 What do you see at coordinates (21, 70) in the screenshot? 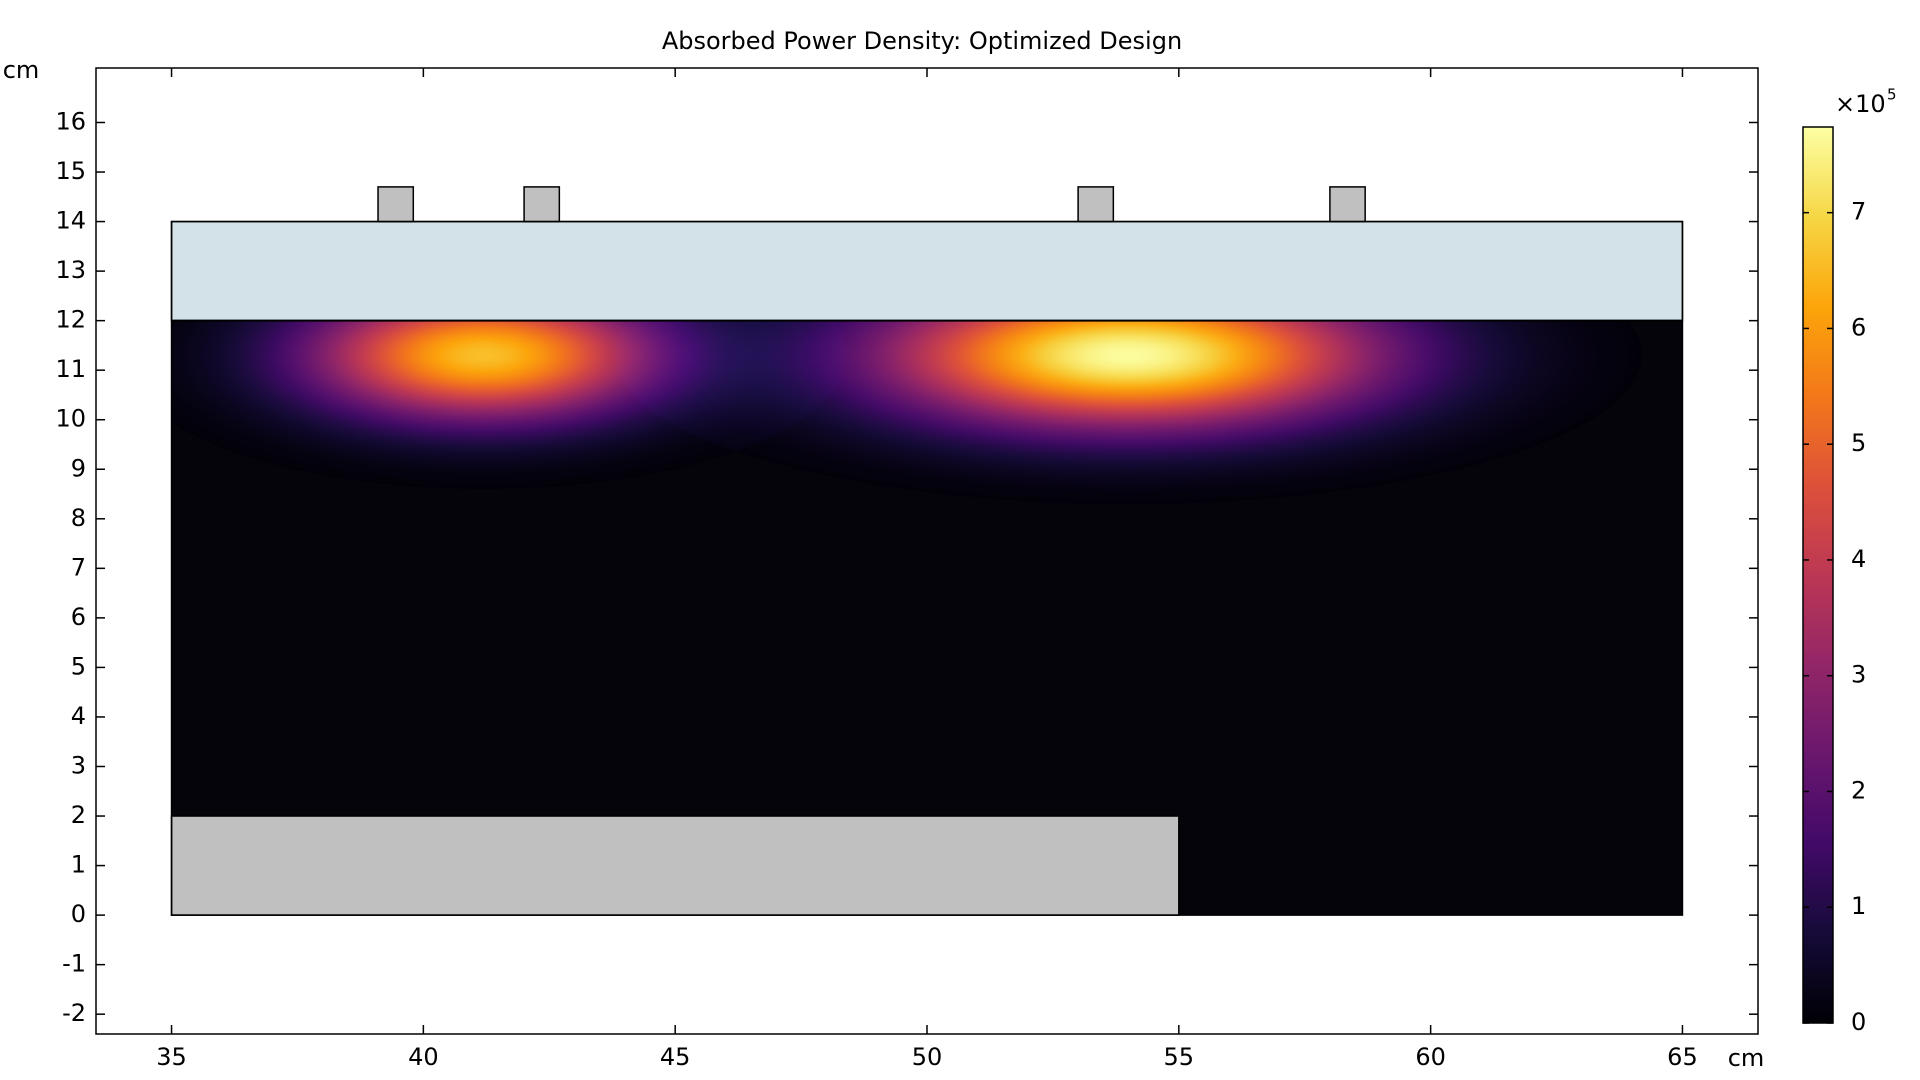
I see `y-axis-label: cm` at bounding box center [21, 70].